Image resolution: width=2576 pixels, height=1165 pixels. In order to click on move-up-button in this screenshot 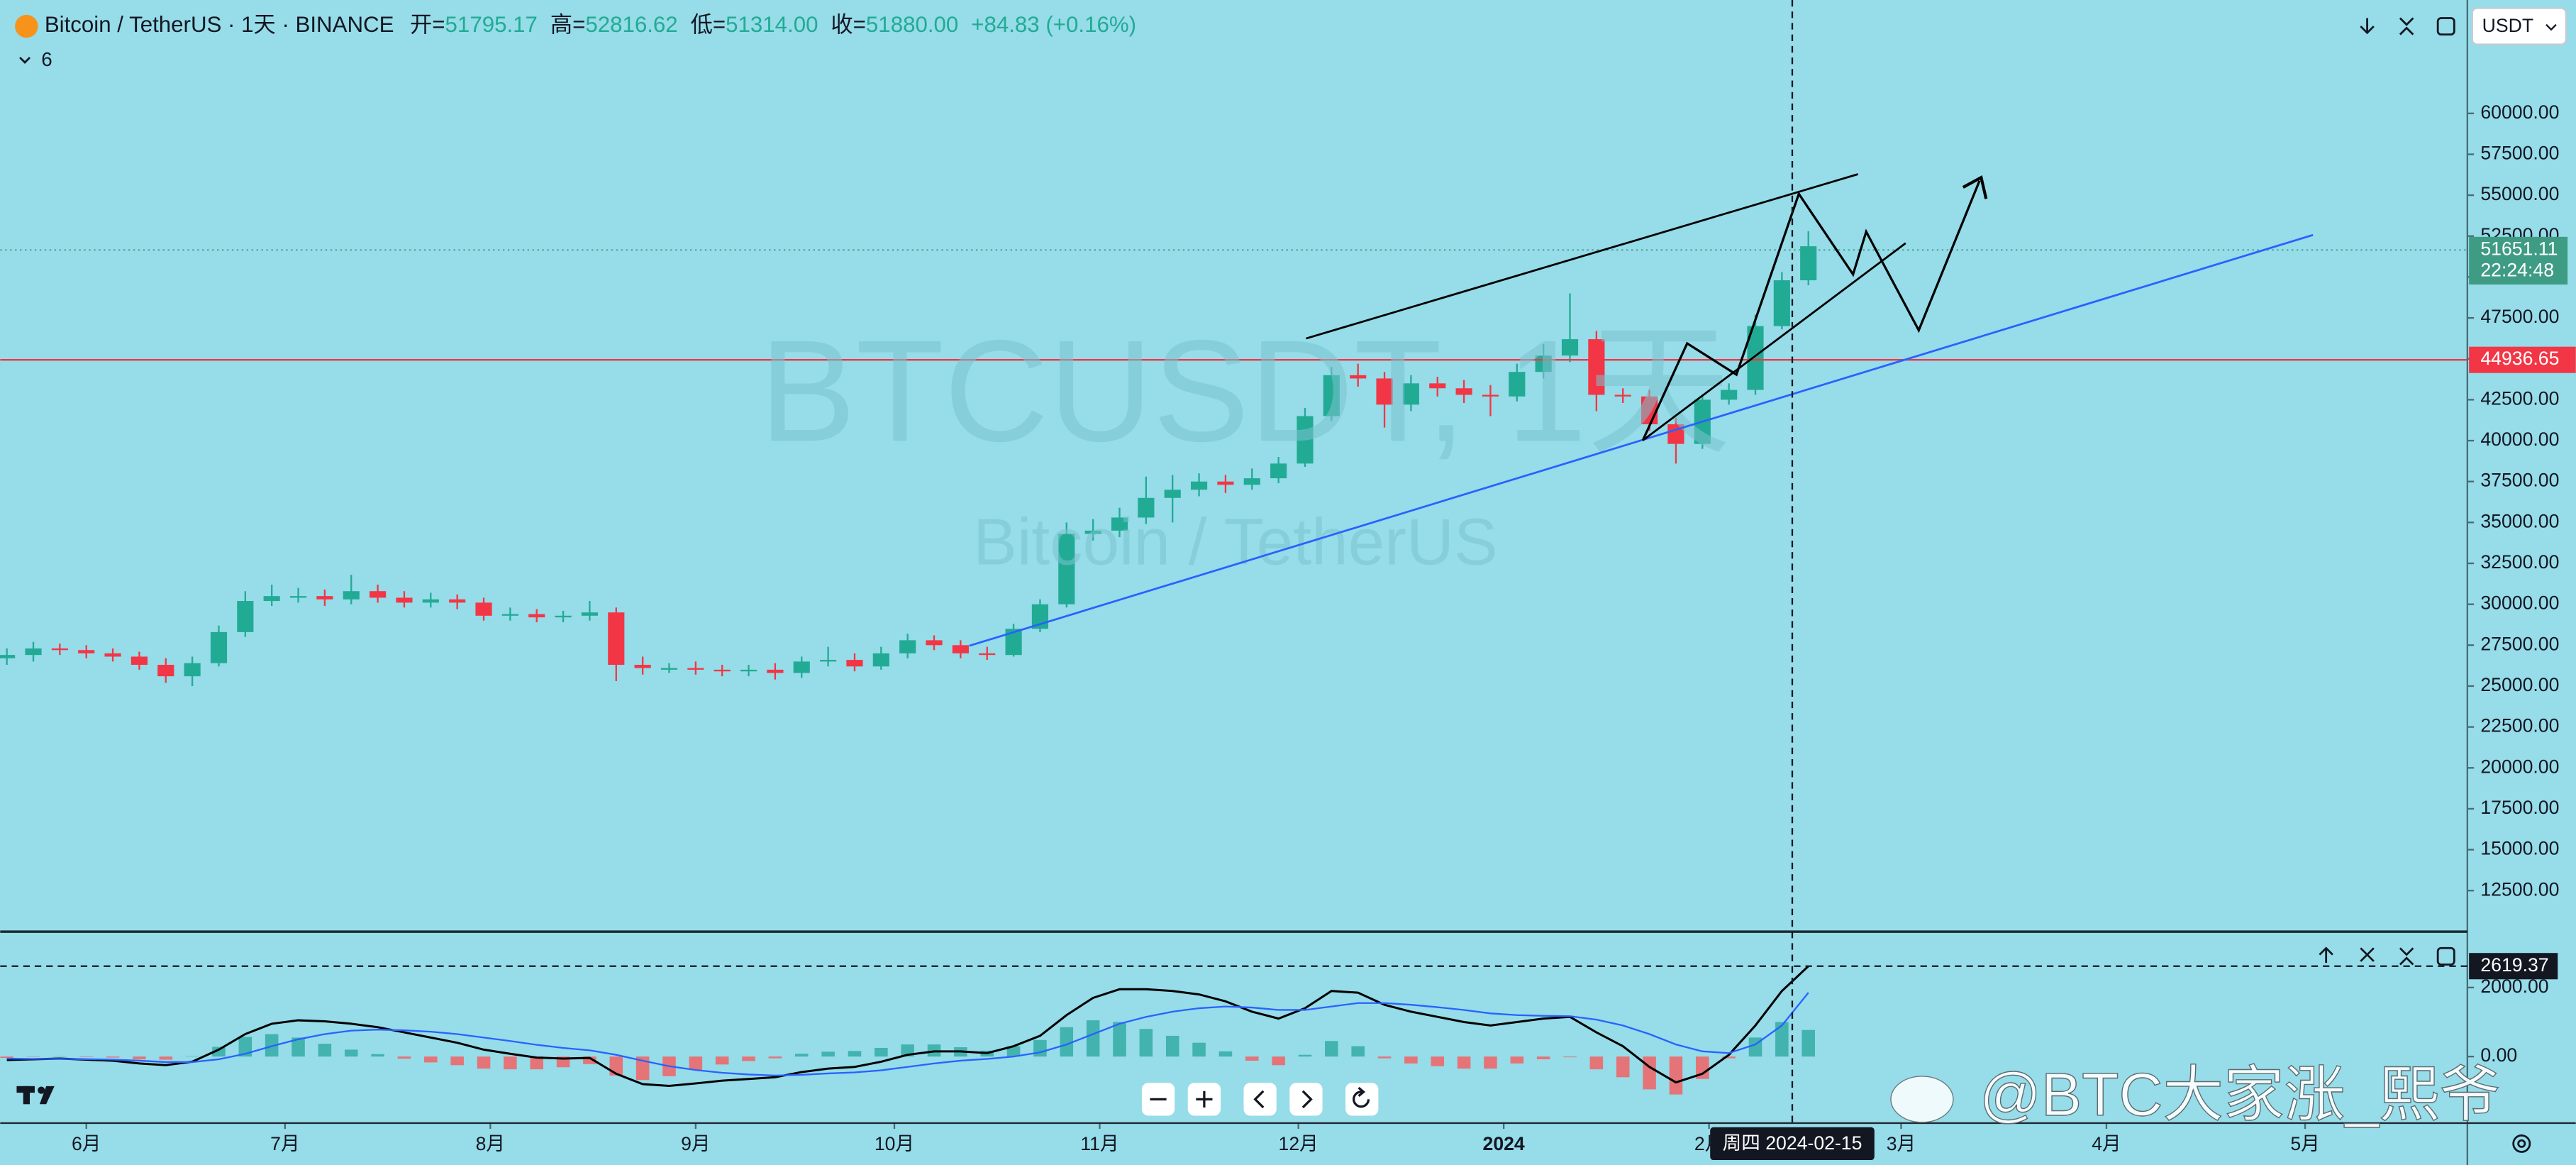, I will do `click(2326, 955)`.